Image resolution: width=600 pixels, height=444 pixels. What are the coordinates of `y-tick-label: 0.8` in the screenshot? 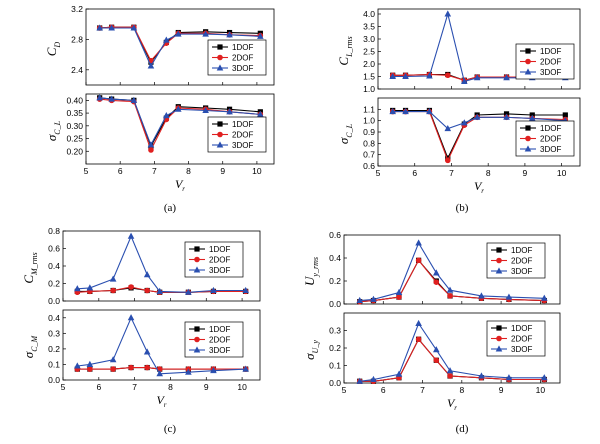 It's located at (54, 231).